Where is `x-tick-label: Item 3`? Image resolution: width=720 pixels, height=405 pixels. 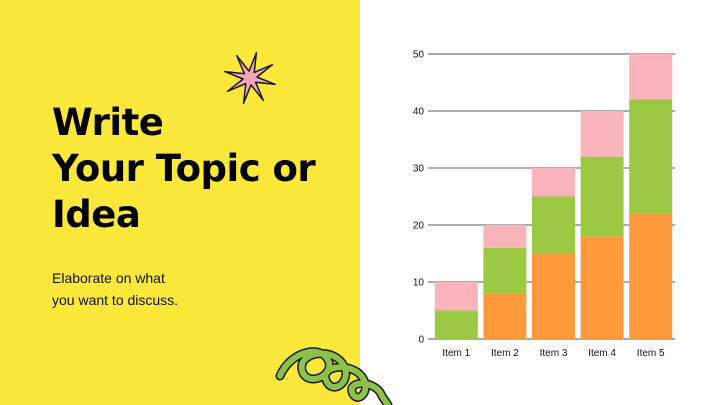 x-tick-label: Item 3 is located at coordinates (554, 353).